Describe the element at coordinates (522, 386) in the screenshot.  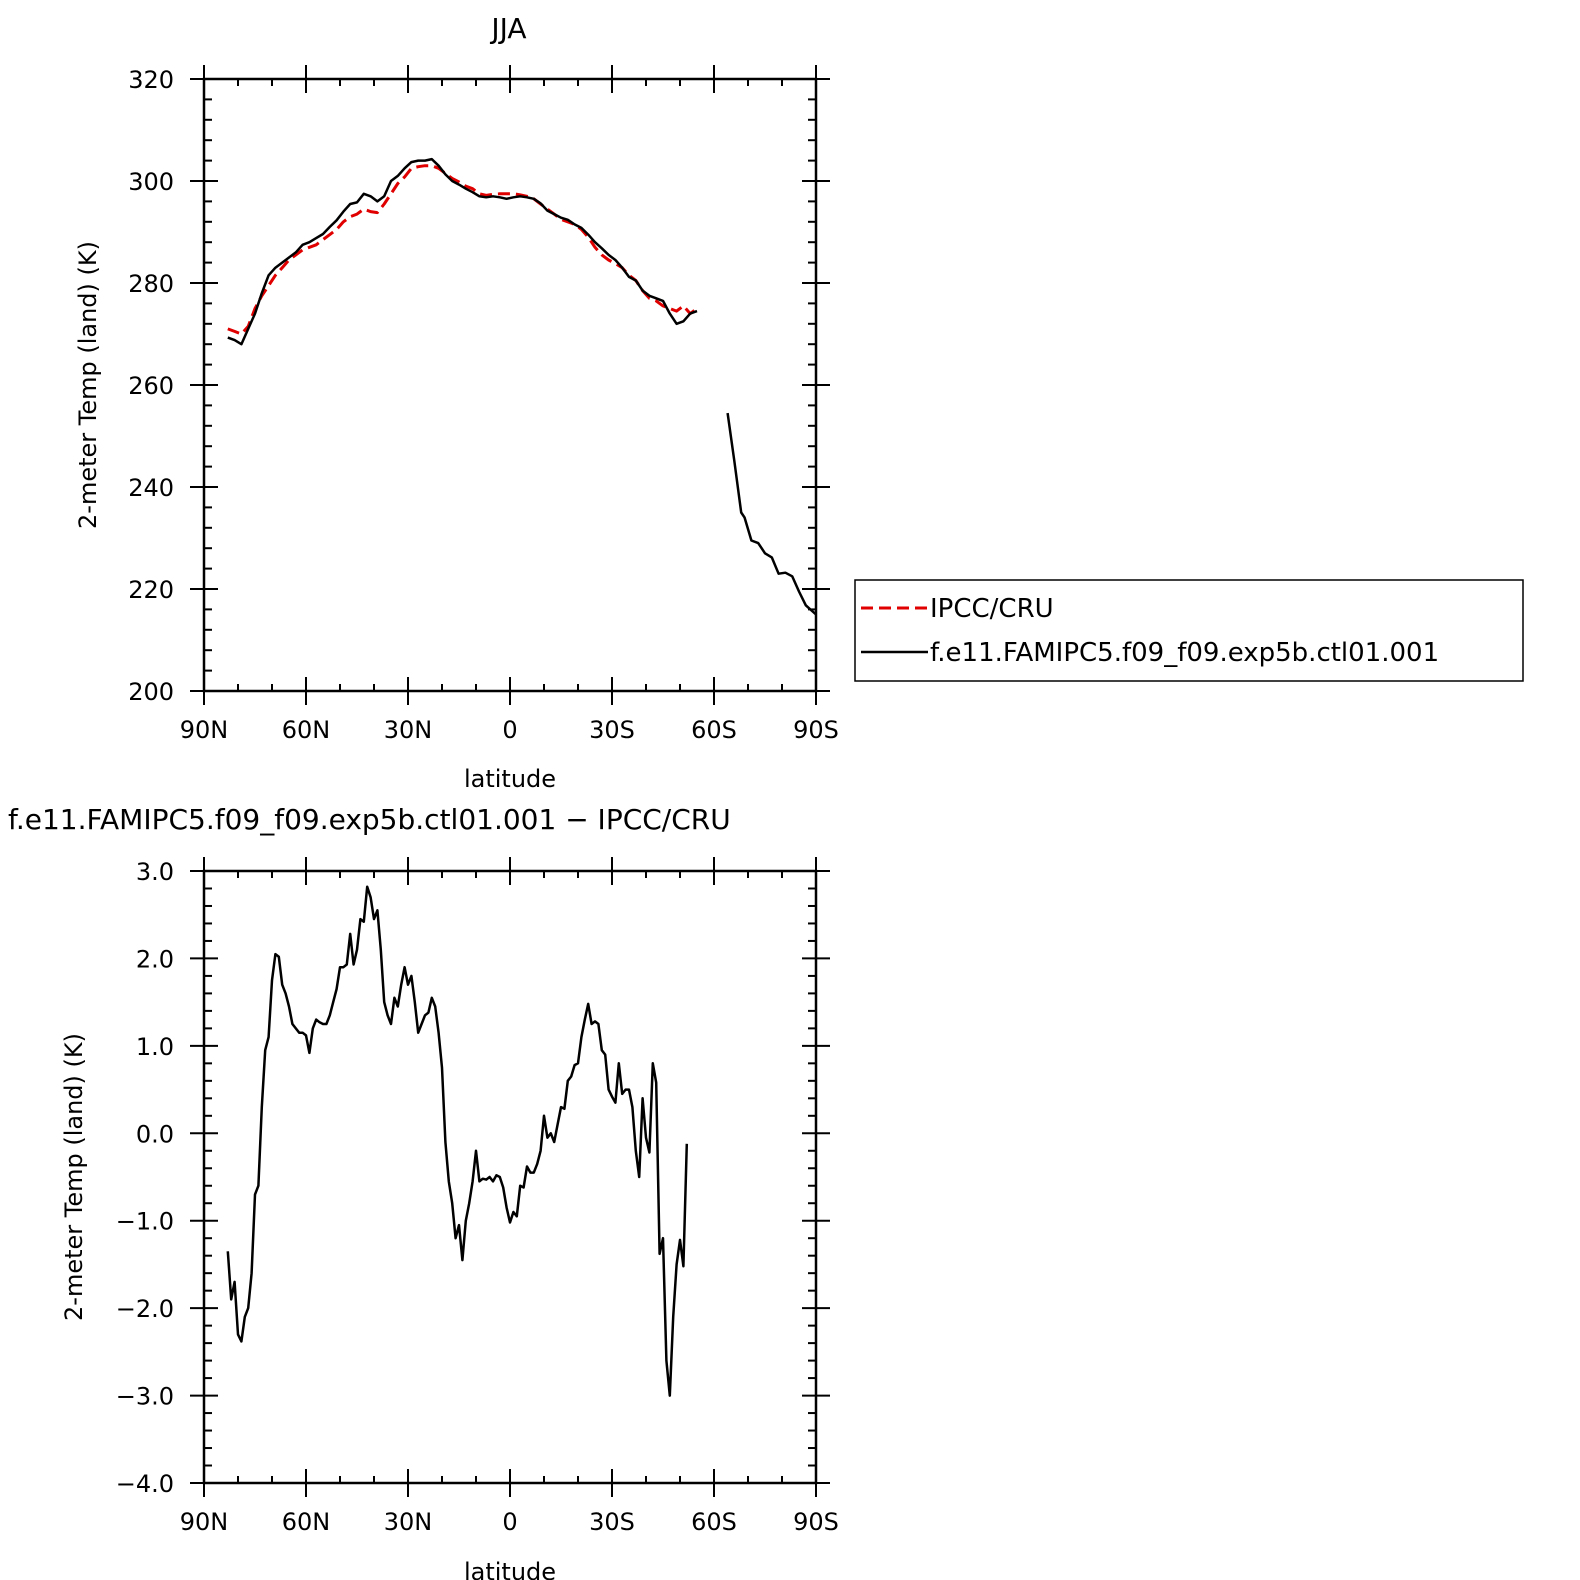
I see `top-panel-series` at that location.